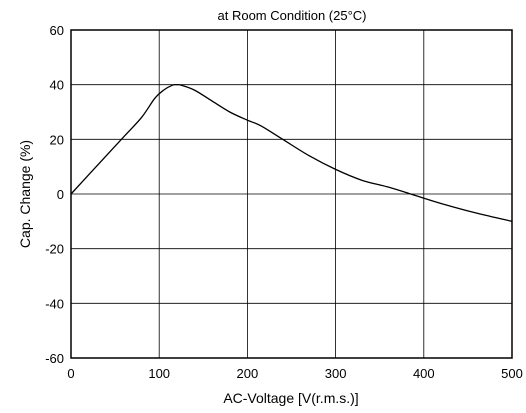 Image resolution: width=526 pixels, height=413 pixels. What do you see at coordinates (290, 398) in the screenshot?
I see `x-axis-label: AC-Voltage [V(r.m.s.)]` at bounding box center [290, 398].